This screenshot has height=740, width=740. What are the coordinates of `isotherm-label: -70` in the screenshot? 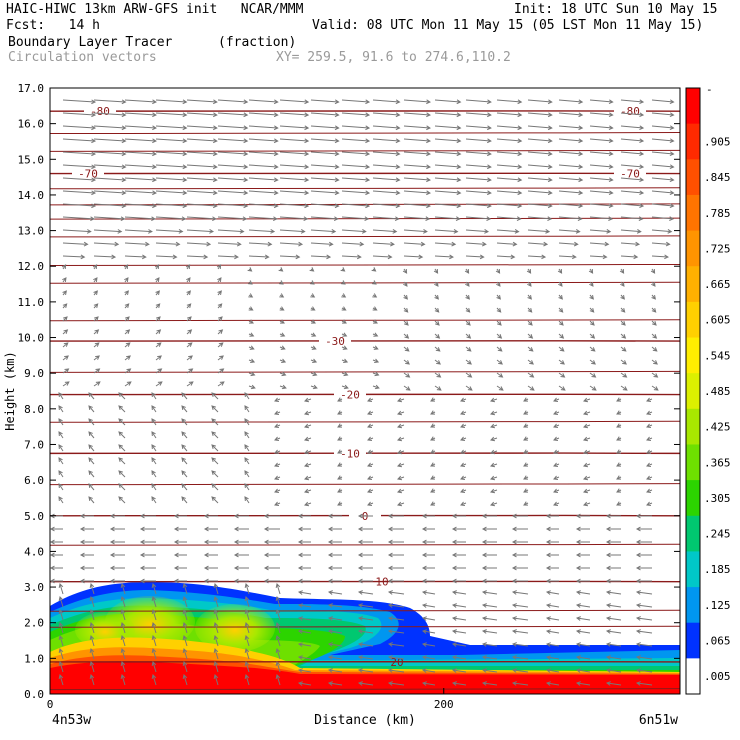 It's located at (88, 174).